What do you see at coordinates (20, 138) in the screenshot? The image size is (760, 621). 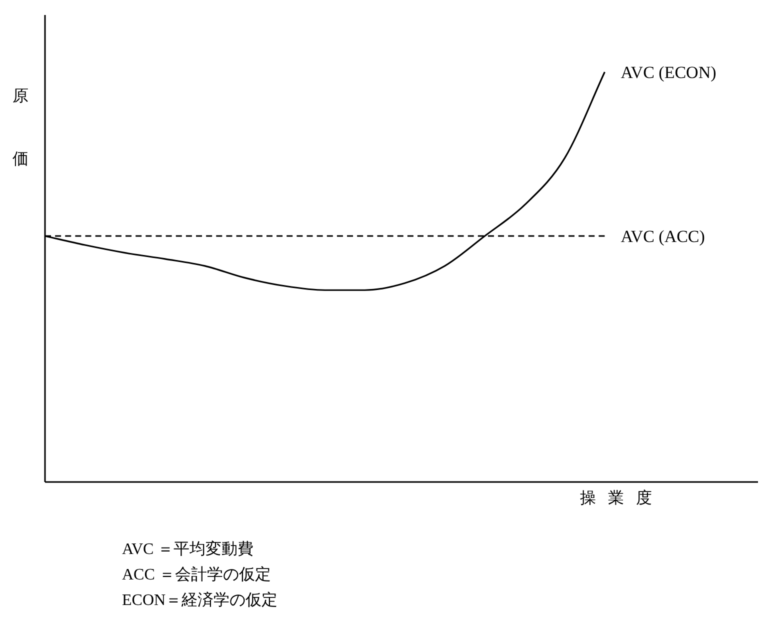 I see `ylabel: 原価` at bounding box center [20, 138].